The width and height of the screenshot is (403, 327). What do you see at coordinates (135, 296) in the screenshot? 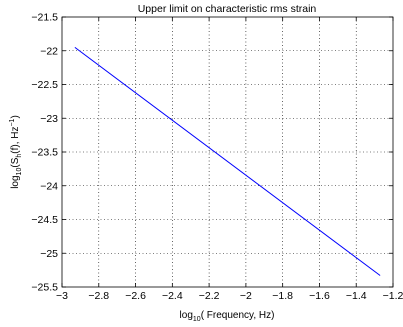
I see `x-tick-label: −2.6` at bounding box center [135, 296].